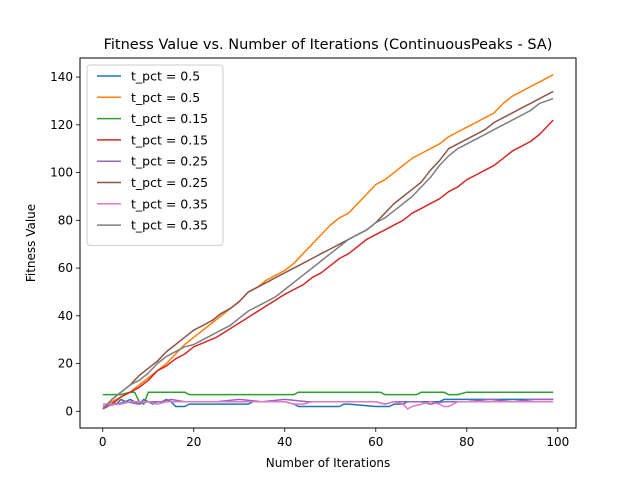 The image size is (640, 480). I want to click on y-tick-label: 0, so click(69, 411).